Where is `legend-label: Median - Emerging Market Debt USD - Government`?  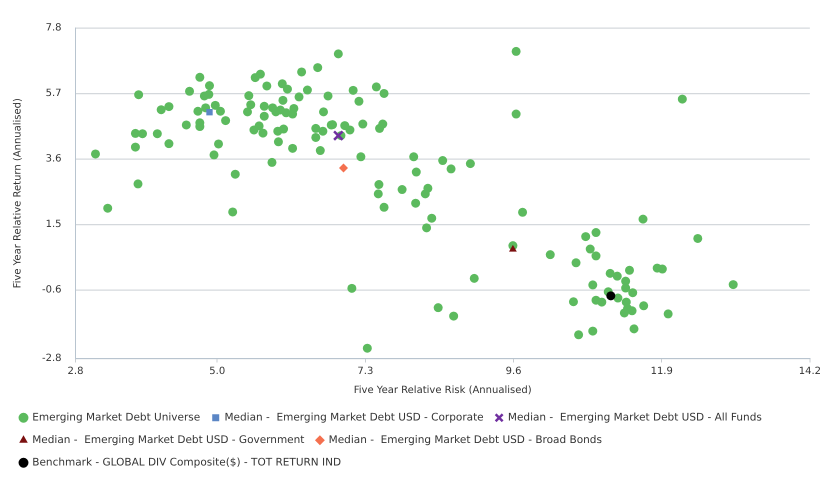
legend-label: Median - Emerging Market Debt USD - Government is located at coordinates (168, 440).